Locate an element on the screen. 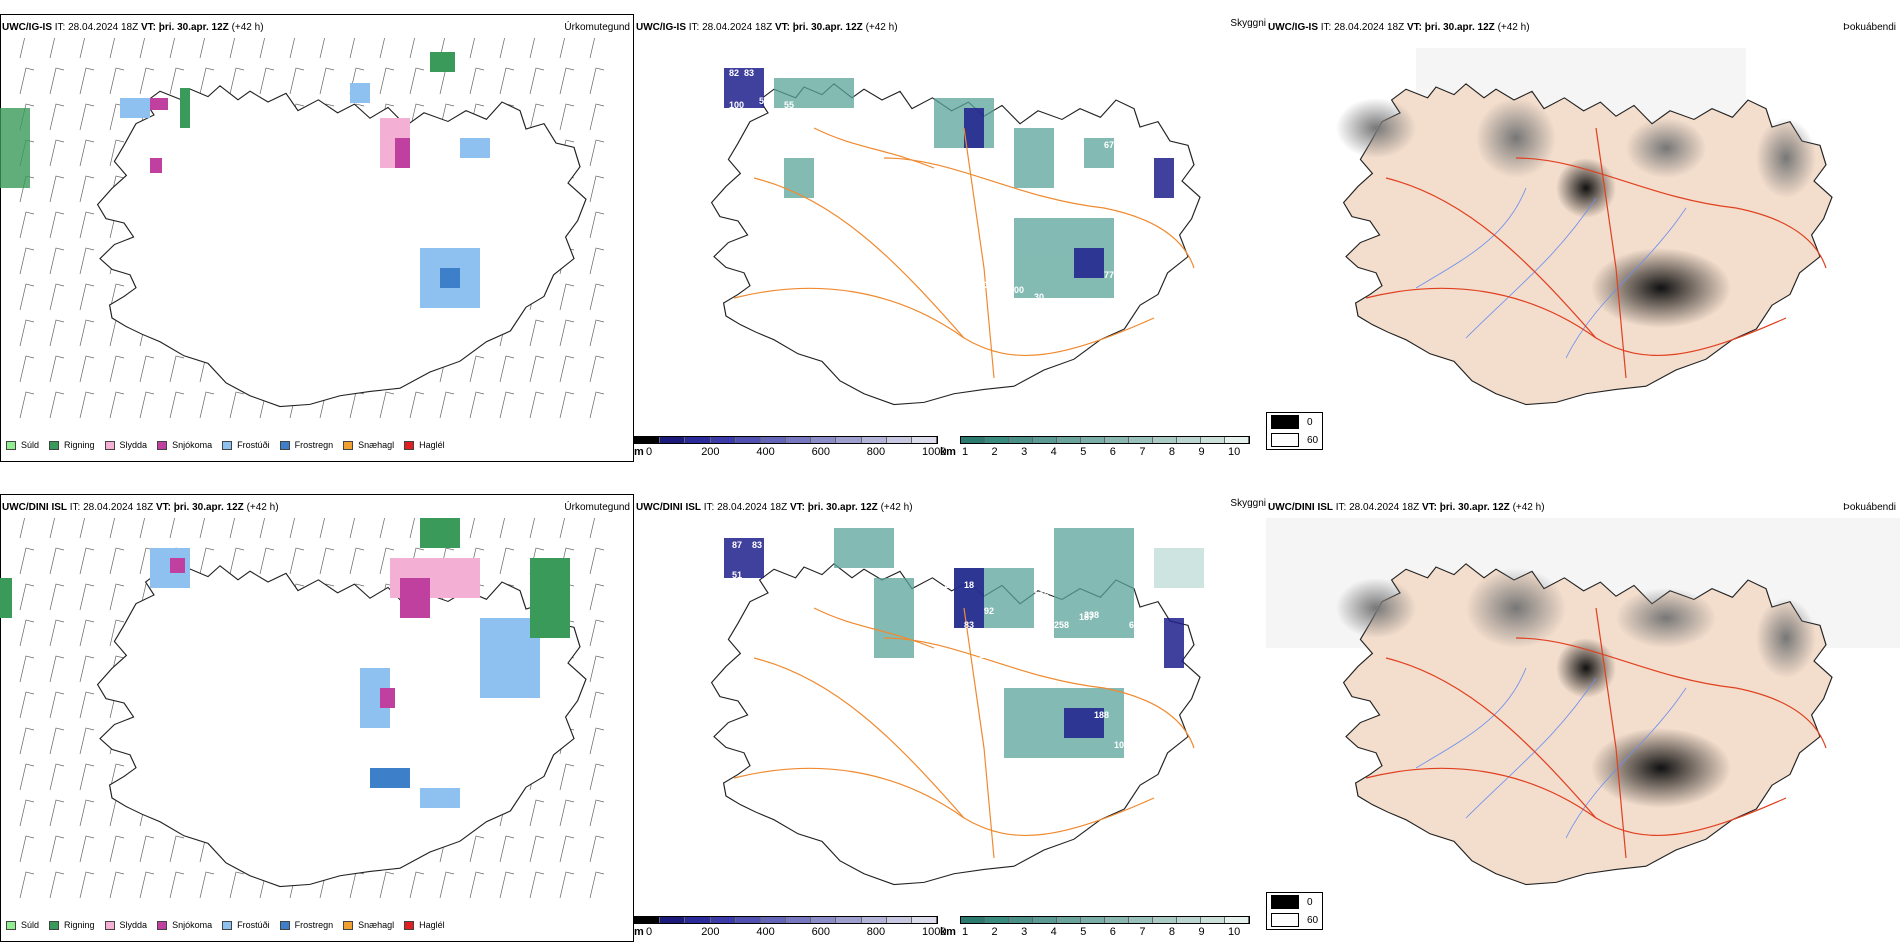  ceiling-label: 101 is located at coordinates (1121, 745).